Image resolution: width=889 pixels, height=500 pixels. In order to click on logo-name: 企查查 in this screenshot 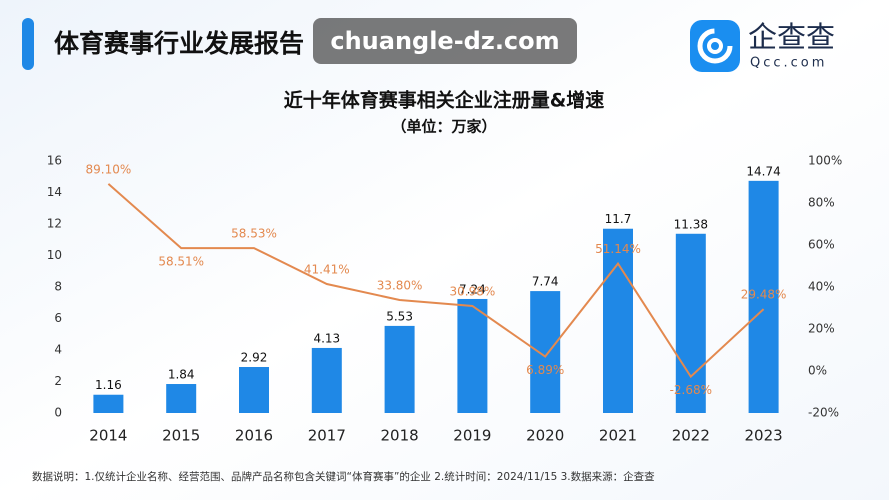, I will do `click(791, 37)`.